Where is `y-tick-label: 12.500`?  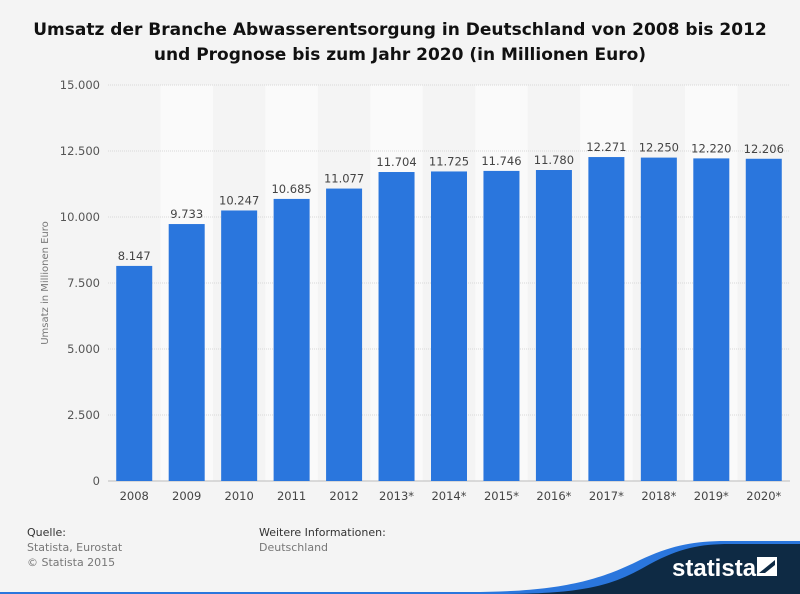
y-tick-label: 12.500 is located at coordinates (80, 151).